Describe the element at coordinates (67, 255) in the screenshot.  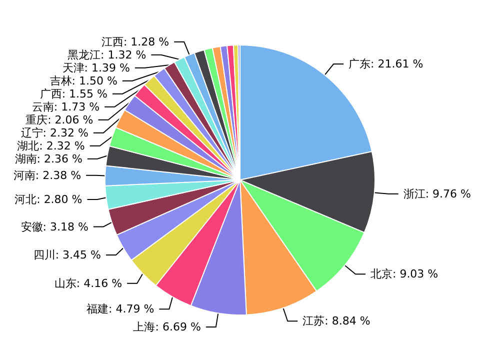
I see `slice-label: 四川: 3.45 %` at that location.